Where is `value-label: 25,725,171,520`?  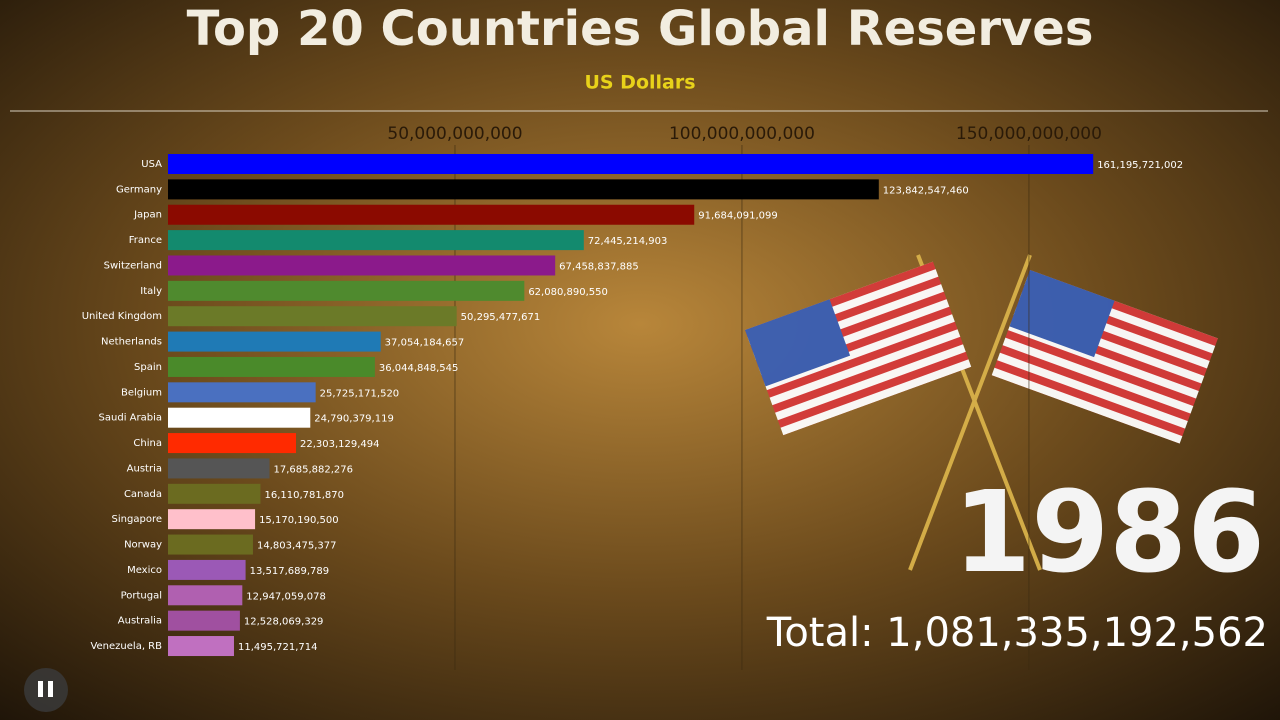
value-label: 25,725,171,520 is located at coordinates (360, 393).